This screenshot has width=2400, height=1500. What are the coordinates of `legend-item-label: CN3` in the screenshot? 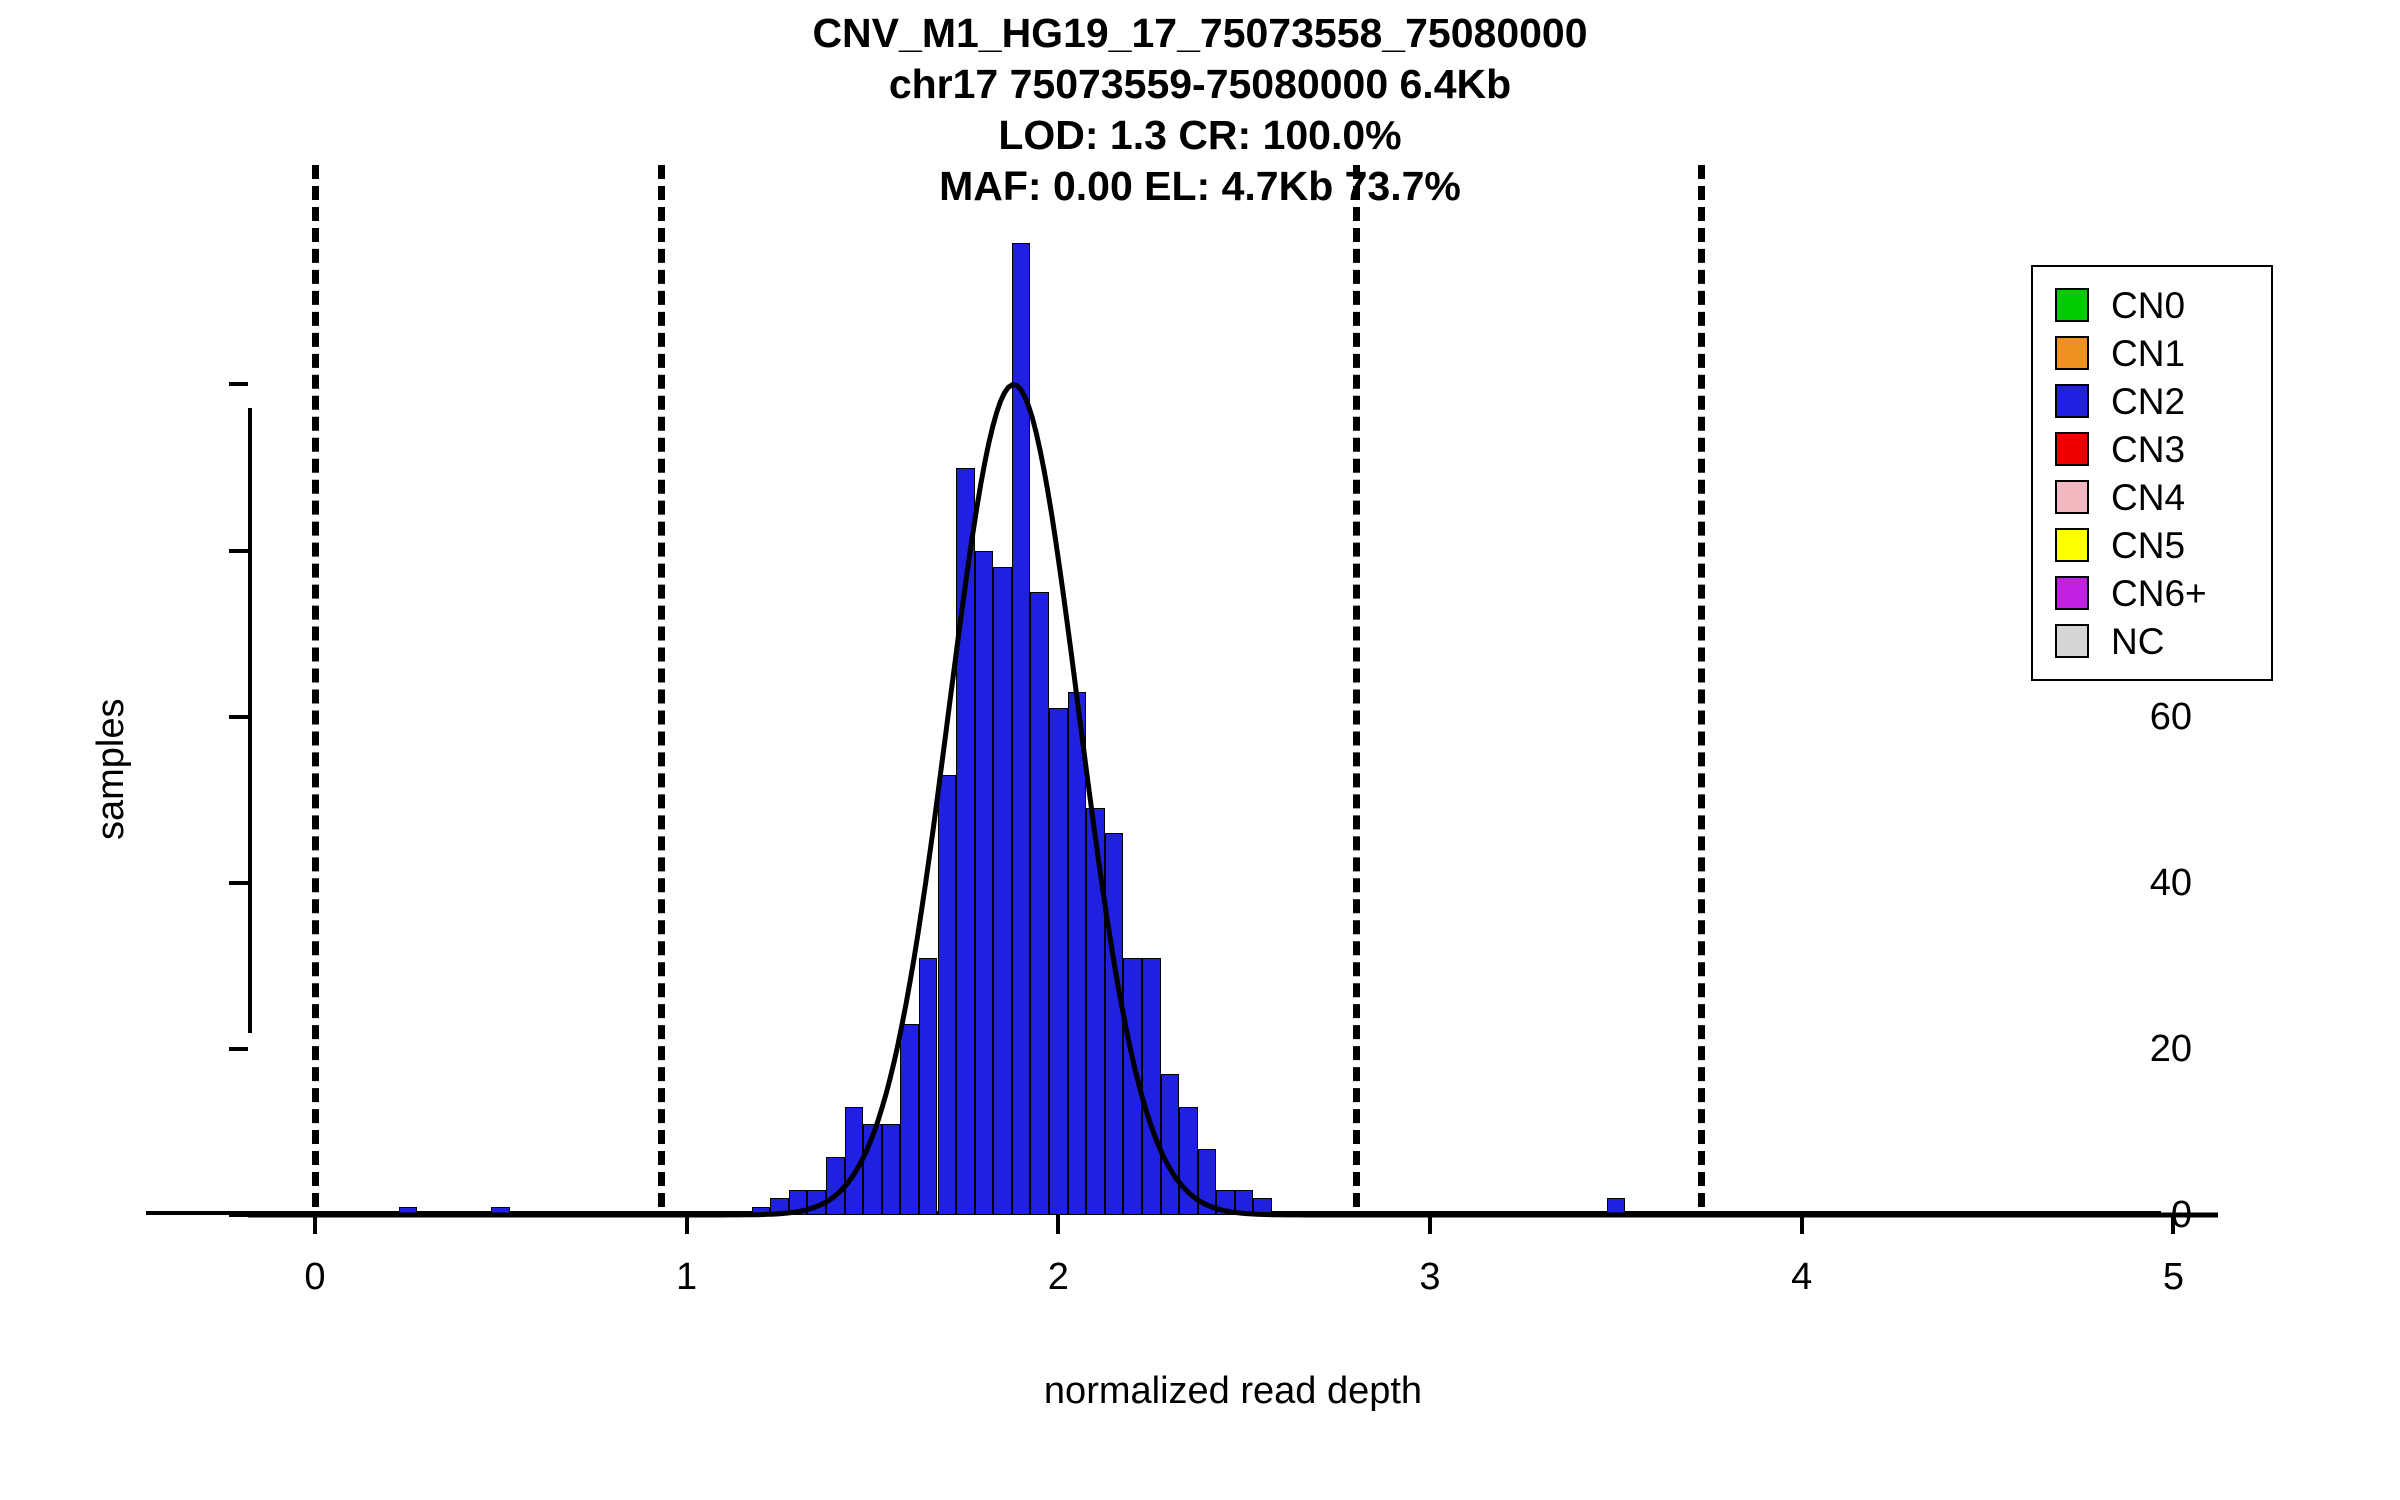 It's located at (2148, 449).